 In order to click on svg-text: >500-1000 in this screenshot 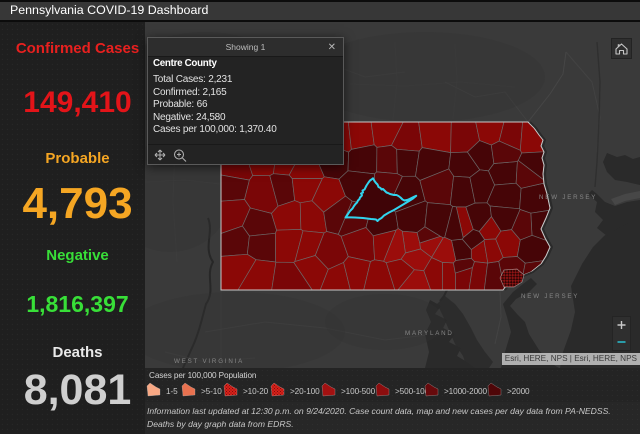, I will do `click(414, 391)`.